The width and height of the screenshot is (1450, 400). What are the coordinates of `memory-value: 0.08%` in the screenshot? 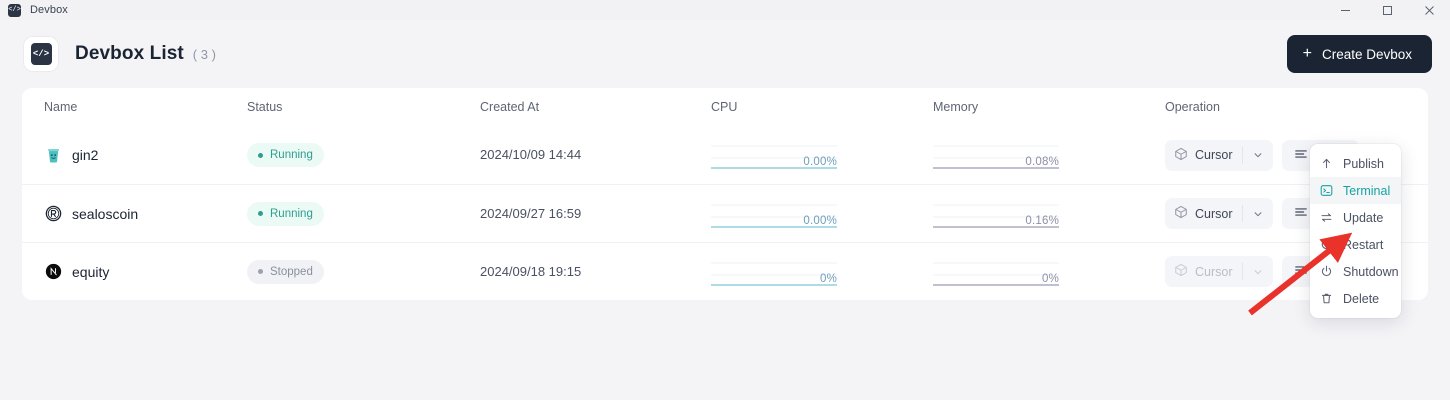 It's located at (1042, 162).